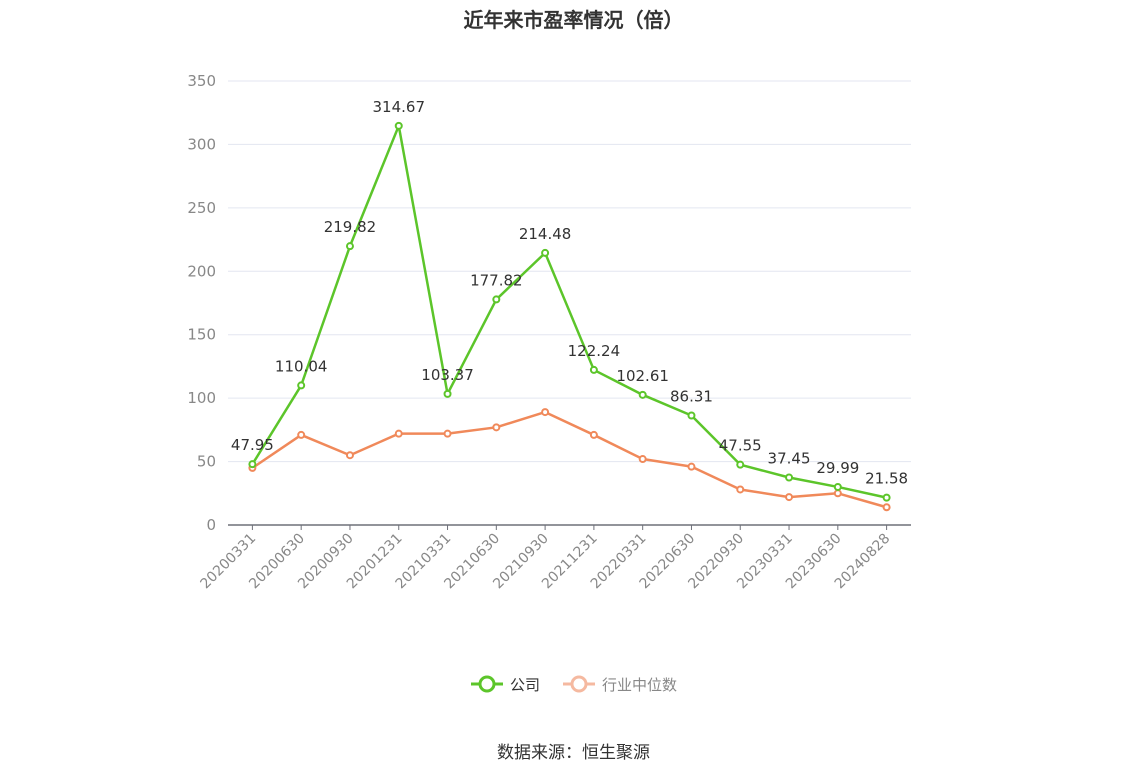 Image resolution: width=1147 pixels, height=776 pixels. Describe the element at coordinates (350, 227) in the screenshot. I see `data-label-company: 219.82` at that location.